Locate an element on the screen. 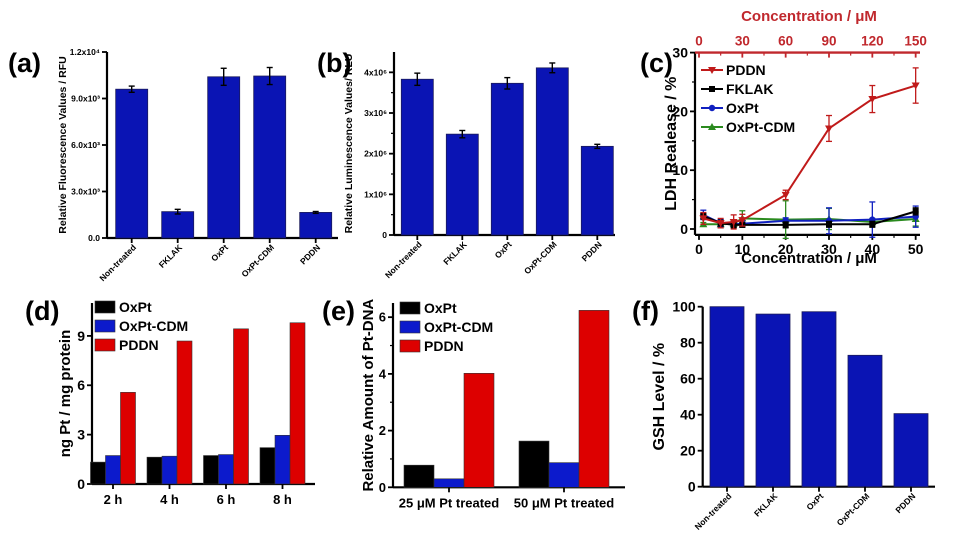 This screenshot has width=955, height=542. series-pddn is located at coordinates (809, 148).